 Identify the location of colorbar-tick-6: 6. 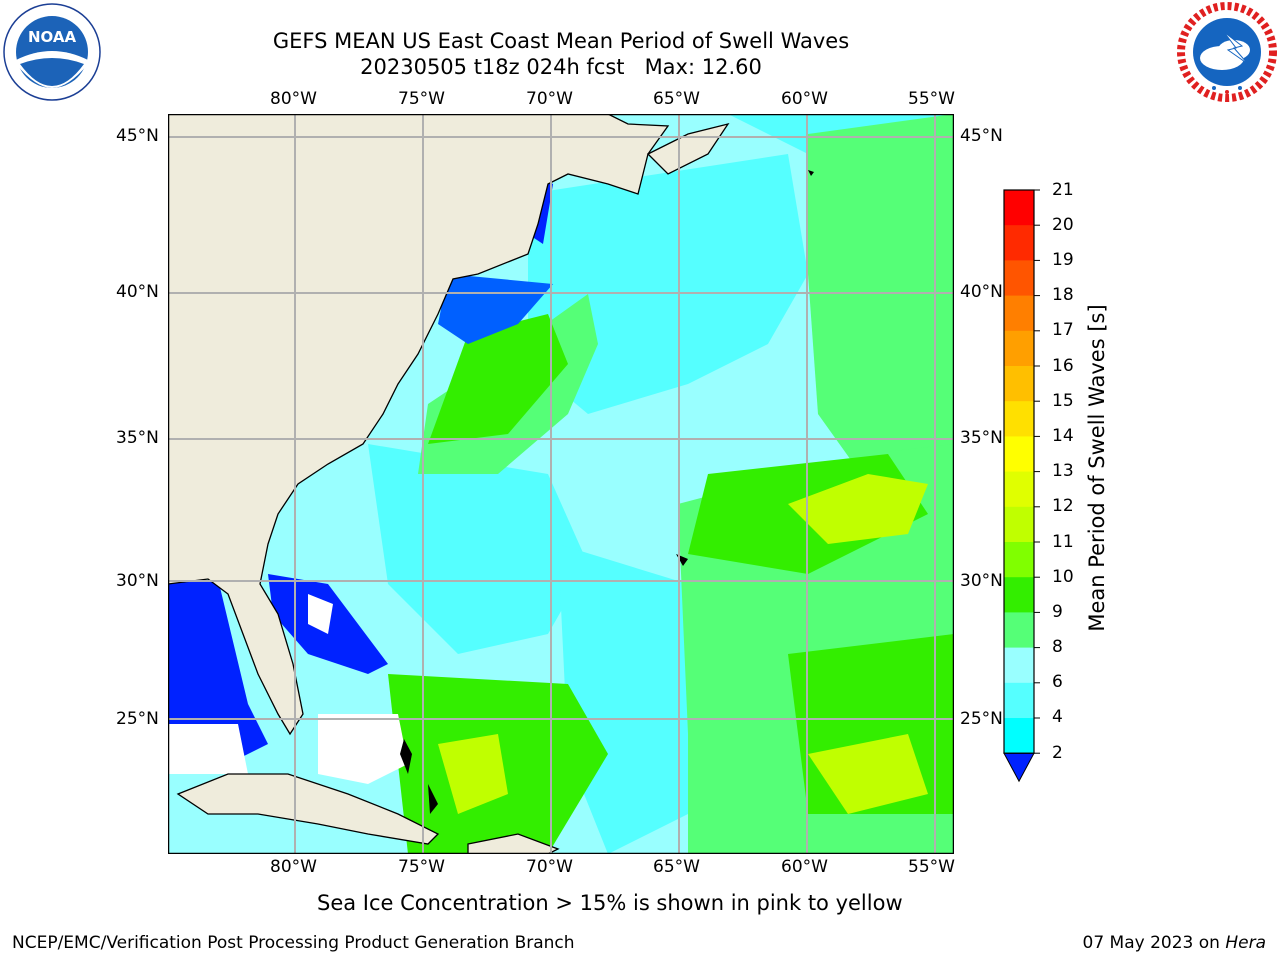
(1057, 682).